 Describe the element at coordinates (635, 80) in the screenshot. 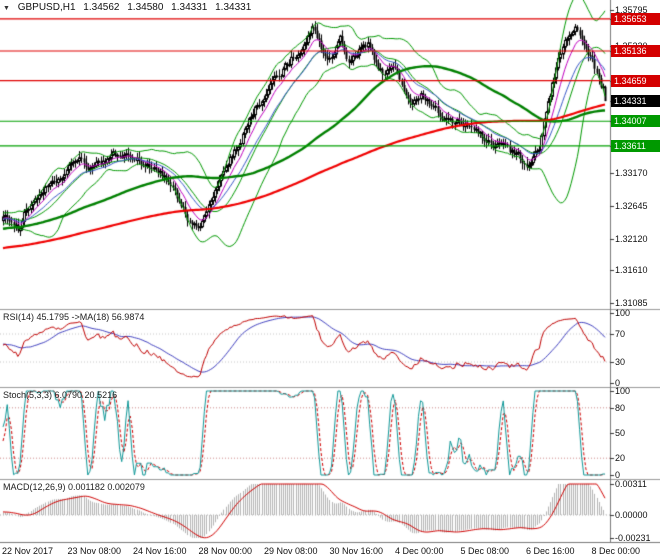

I see `price-level-tag-resistance-3: 1.34659` at that location.